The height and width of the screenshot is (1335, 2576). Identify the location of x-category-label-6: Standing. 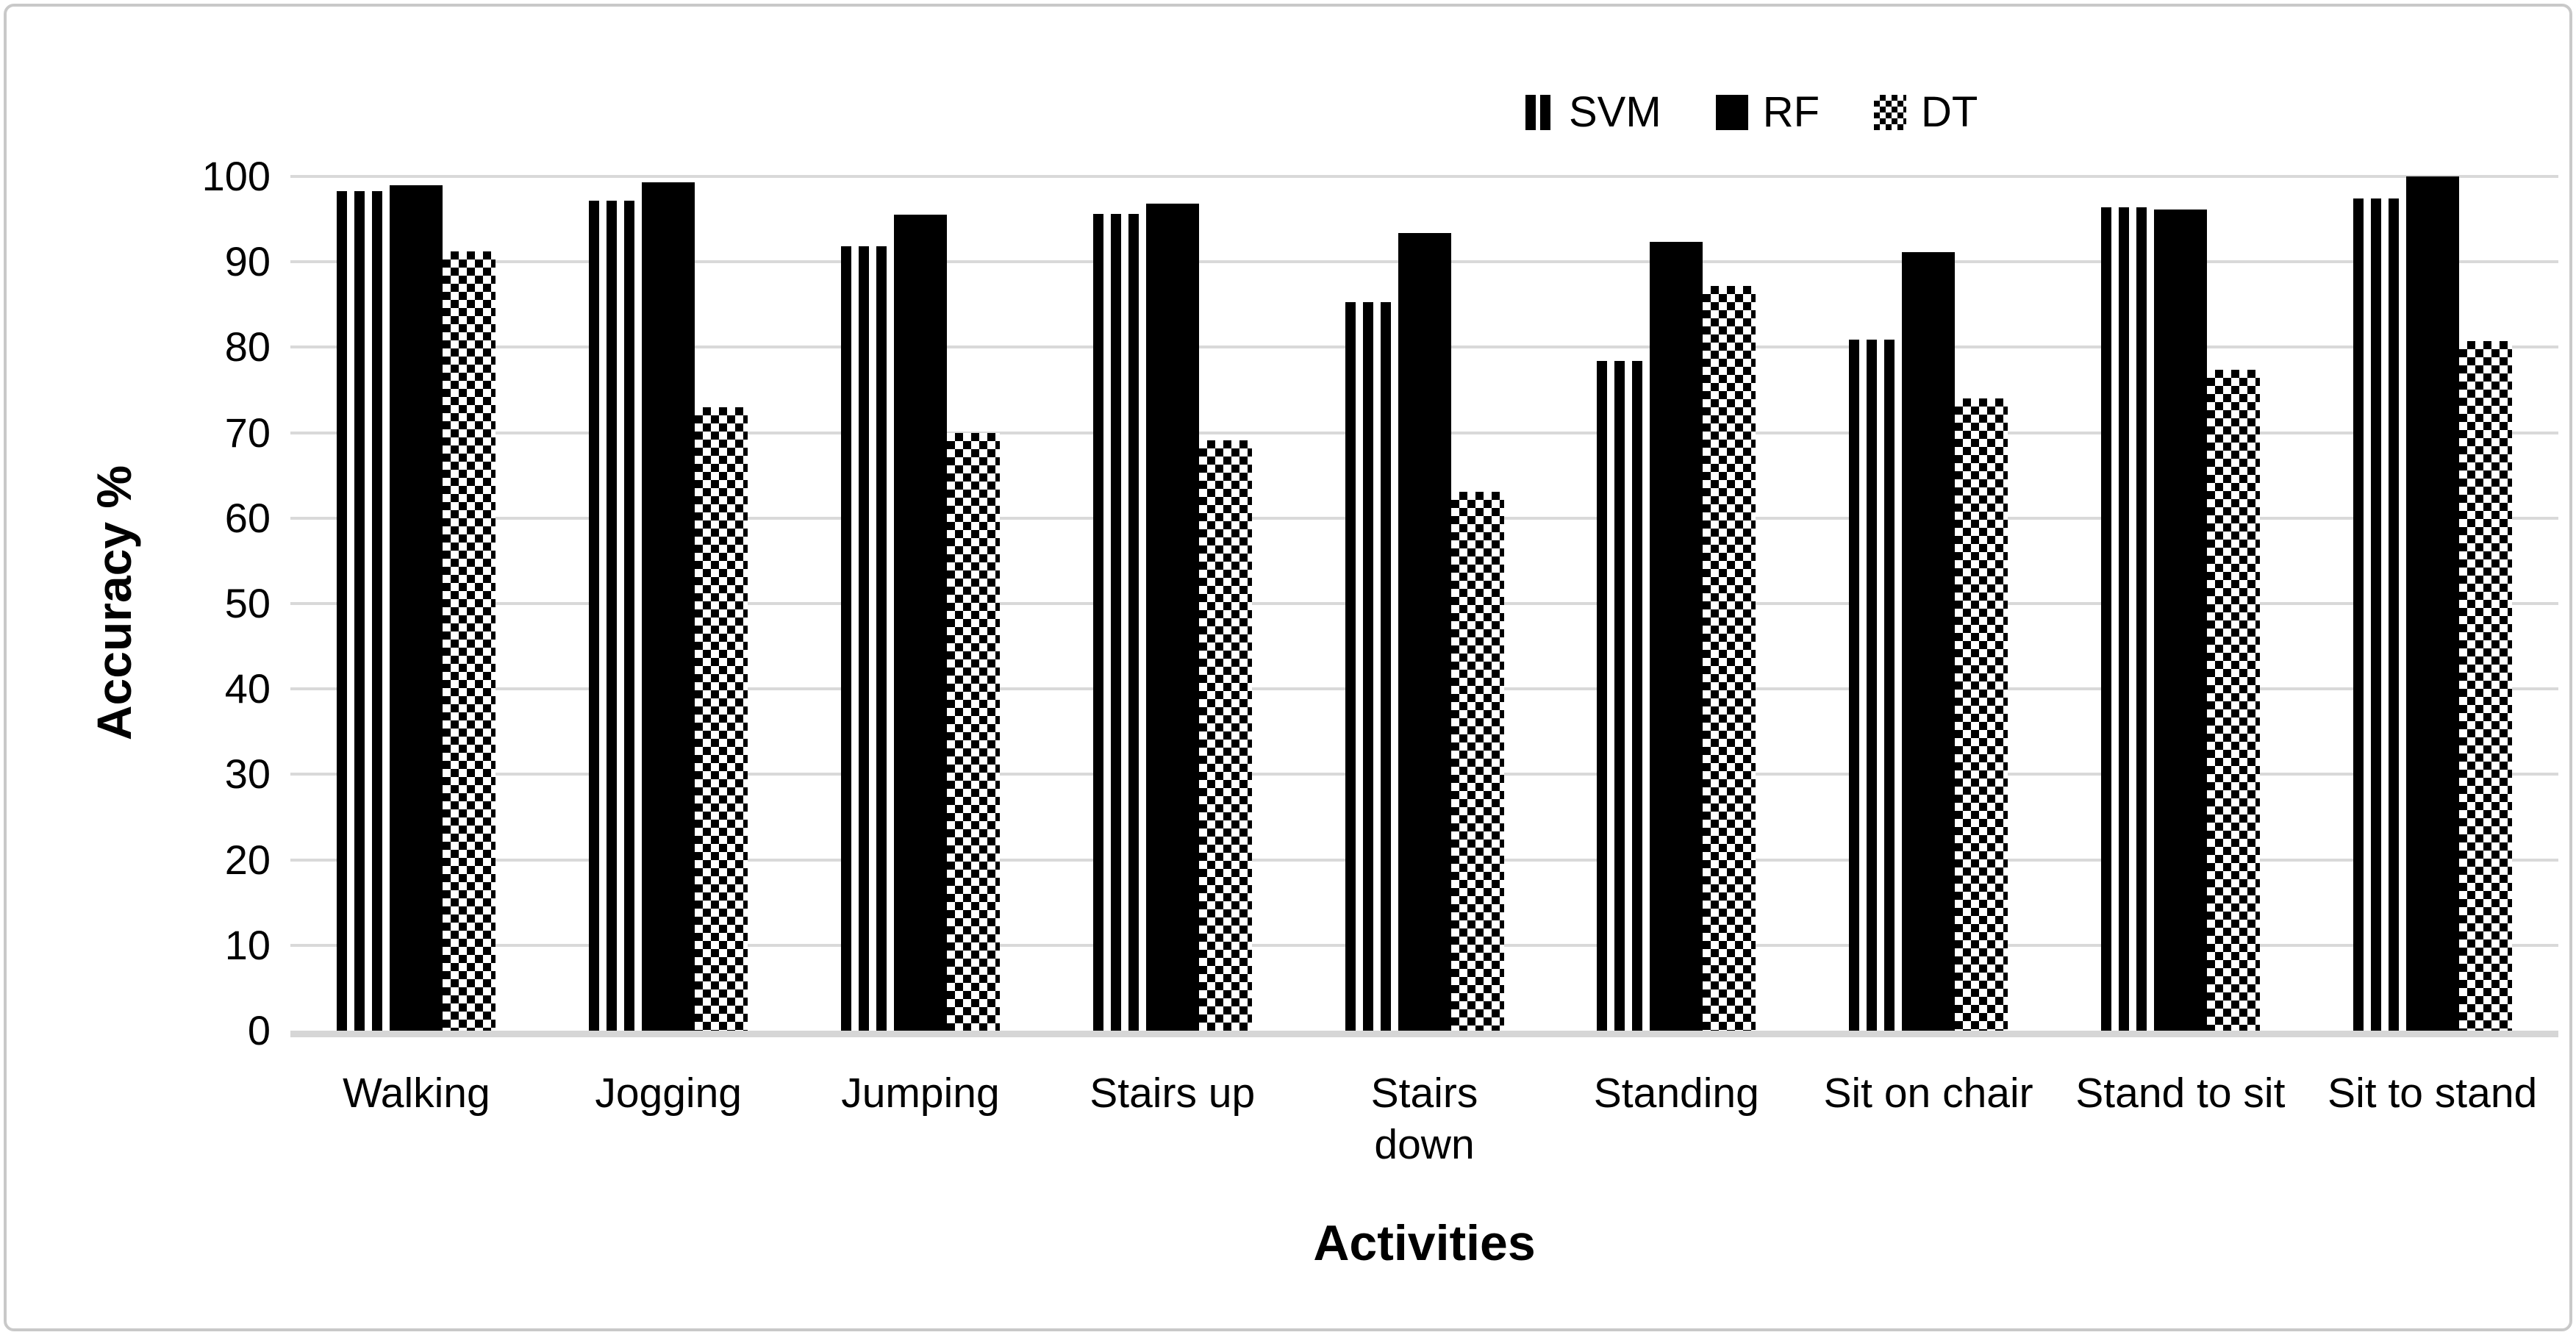
(1676, 1093).